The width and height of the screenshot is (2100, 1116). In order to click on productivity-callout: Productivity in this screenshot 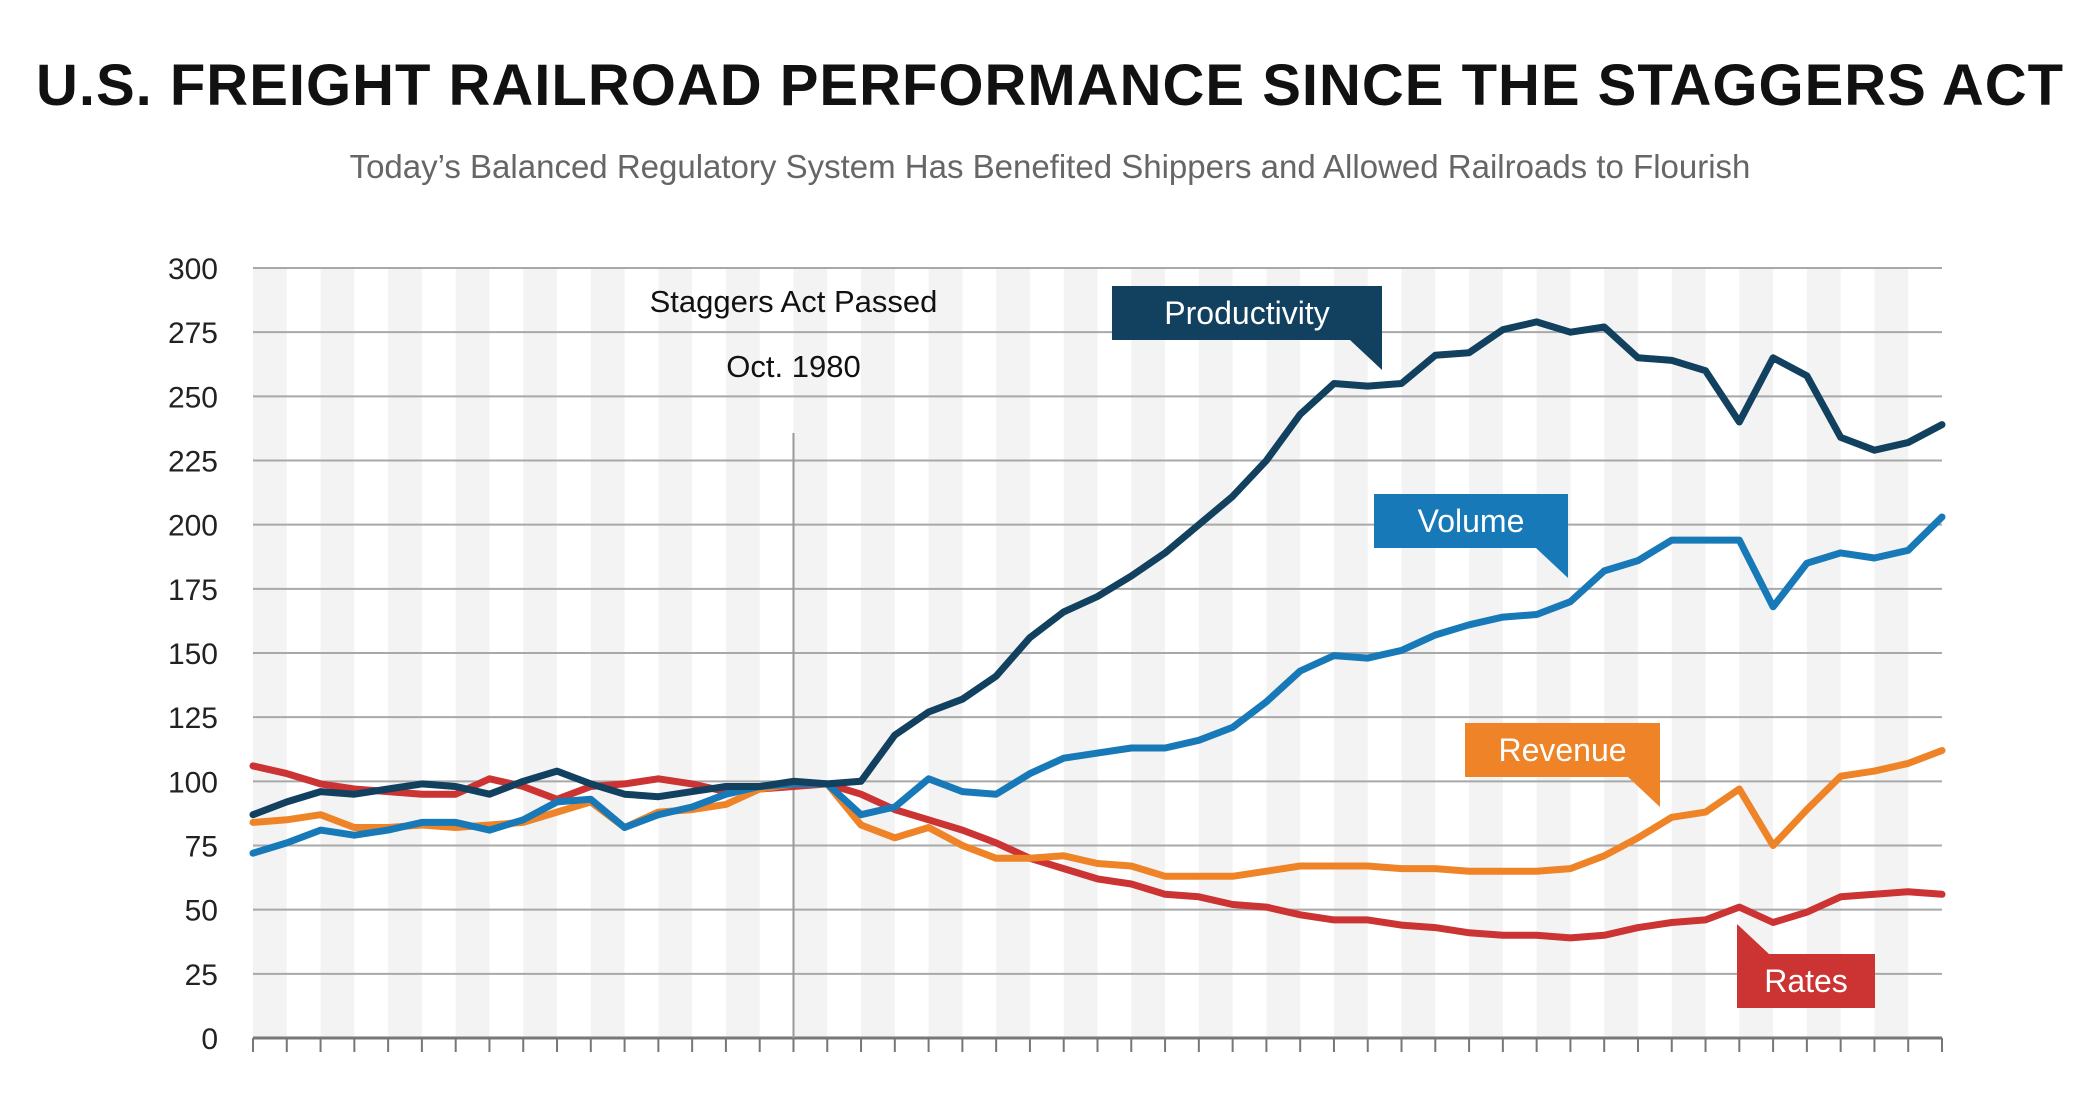, I will do `click(1247, 328)`.